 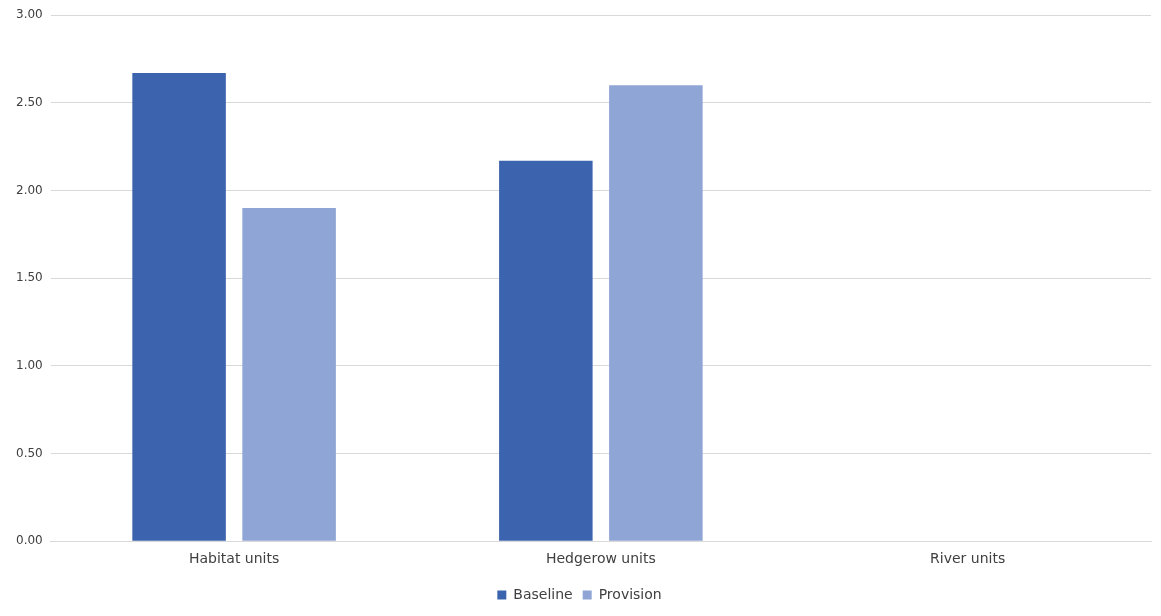 I want to click on x-tick-label: Habitat units, so click(x=234, y=558).